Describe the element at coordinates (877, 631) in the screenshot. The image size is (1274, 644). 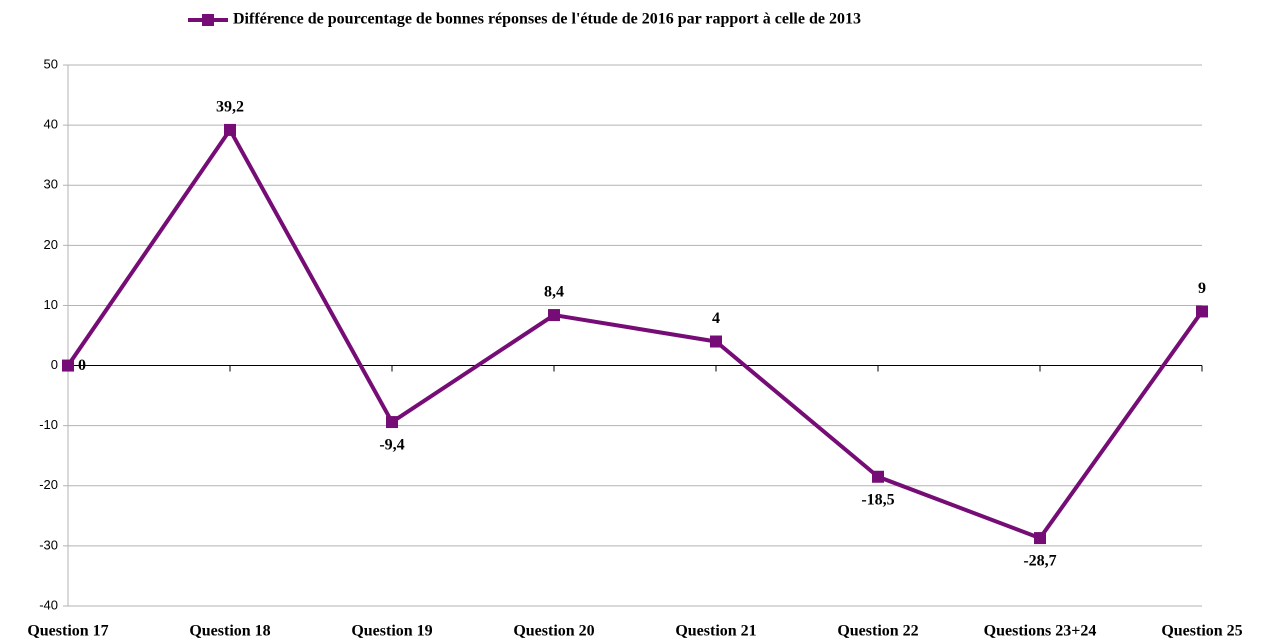
I see `x-tick-label: Question 22` at that location.